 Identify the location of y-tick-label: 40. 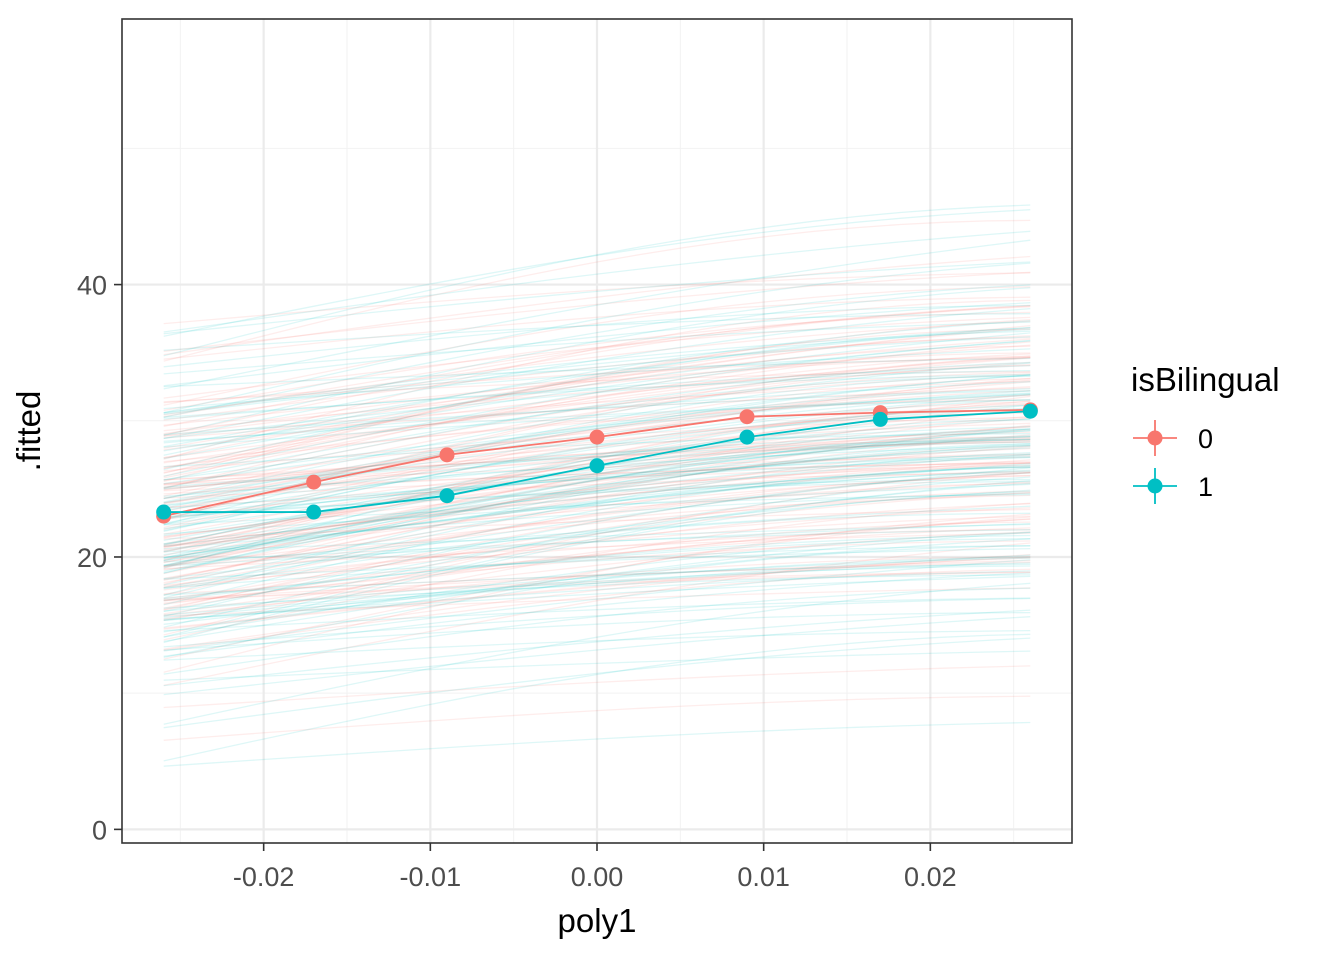
(92, 286).